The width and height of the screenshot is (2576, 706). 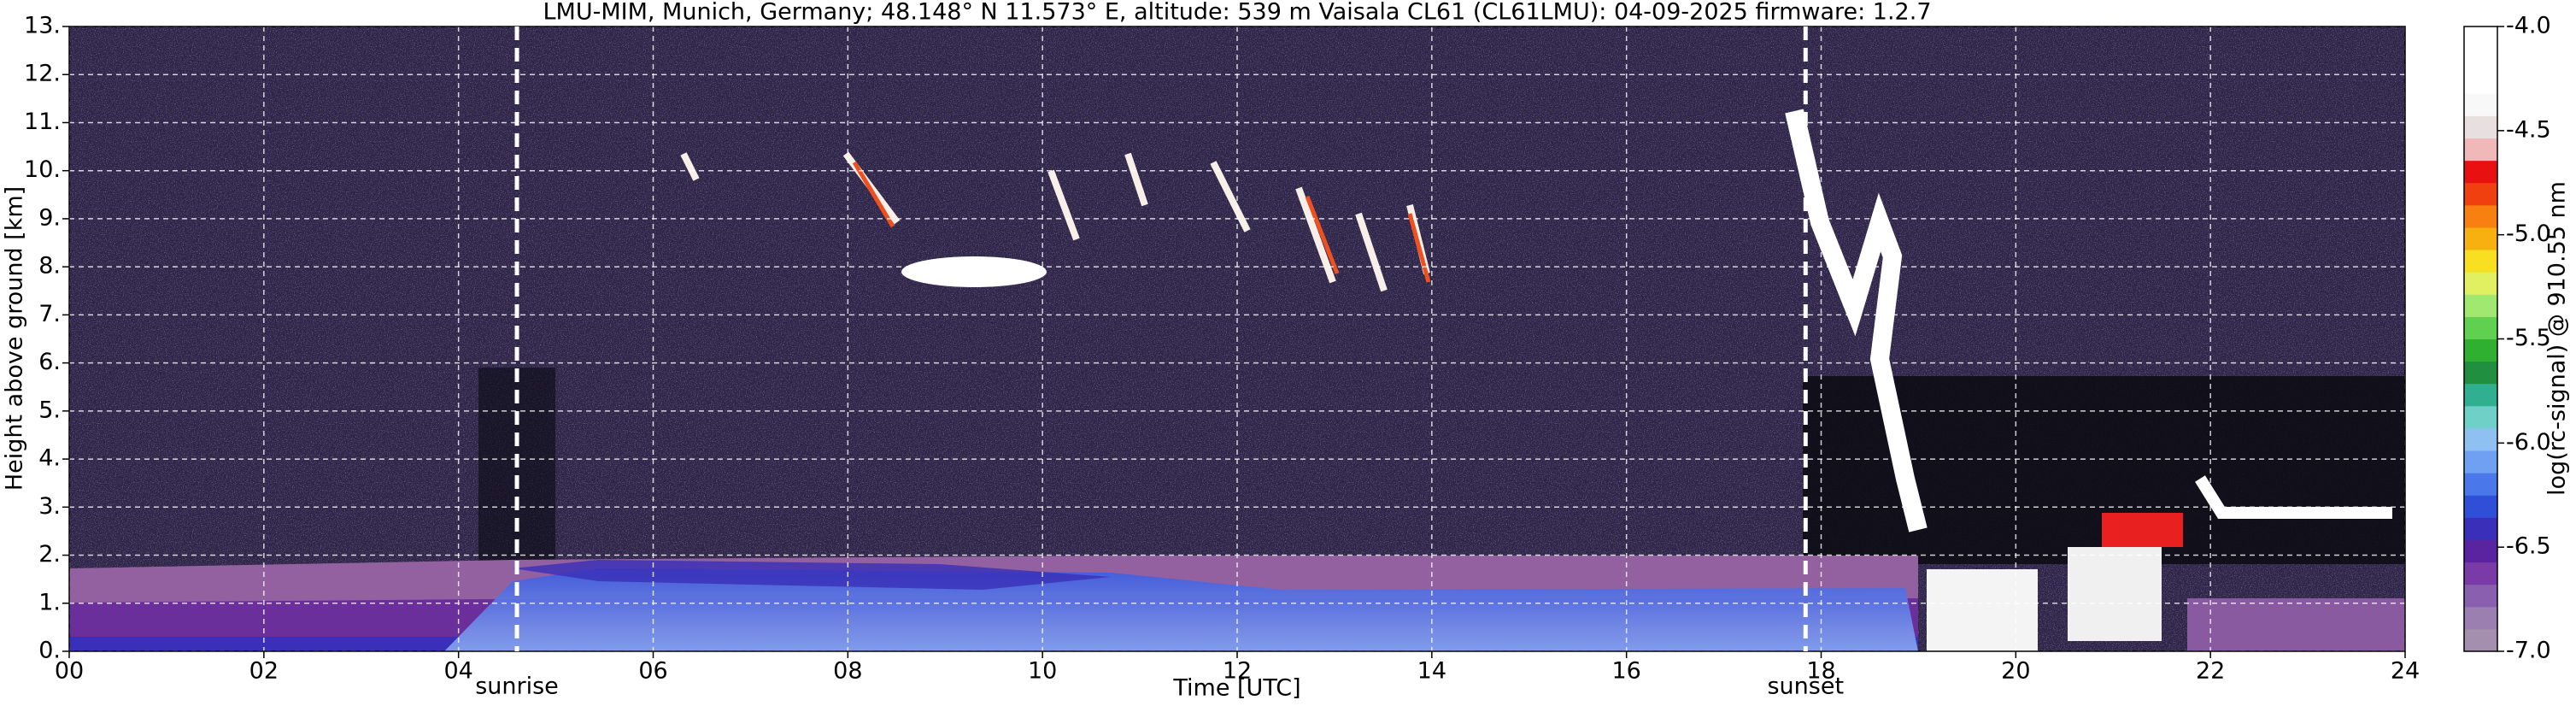 I want to click on x-tick-label: 16, so click(x=1625, y=671).